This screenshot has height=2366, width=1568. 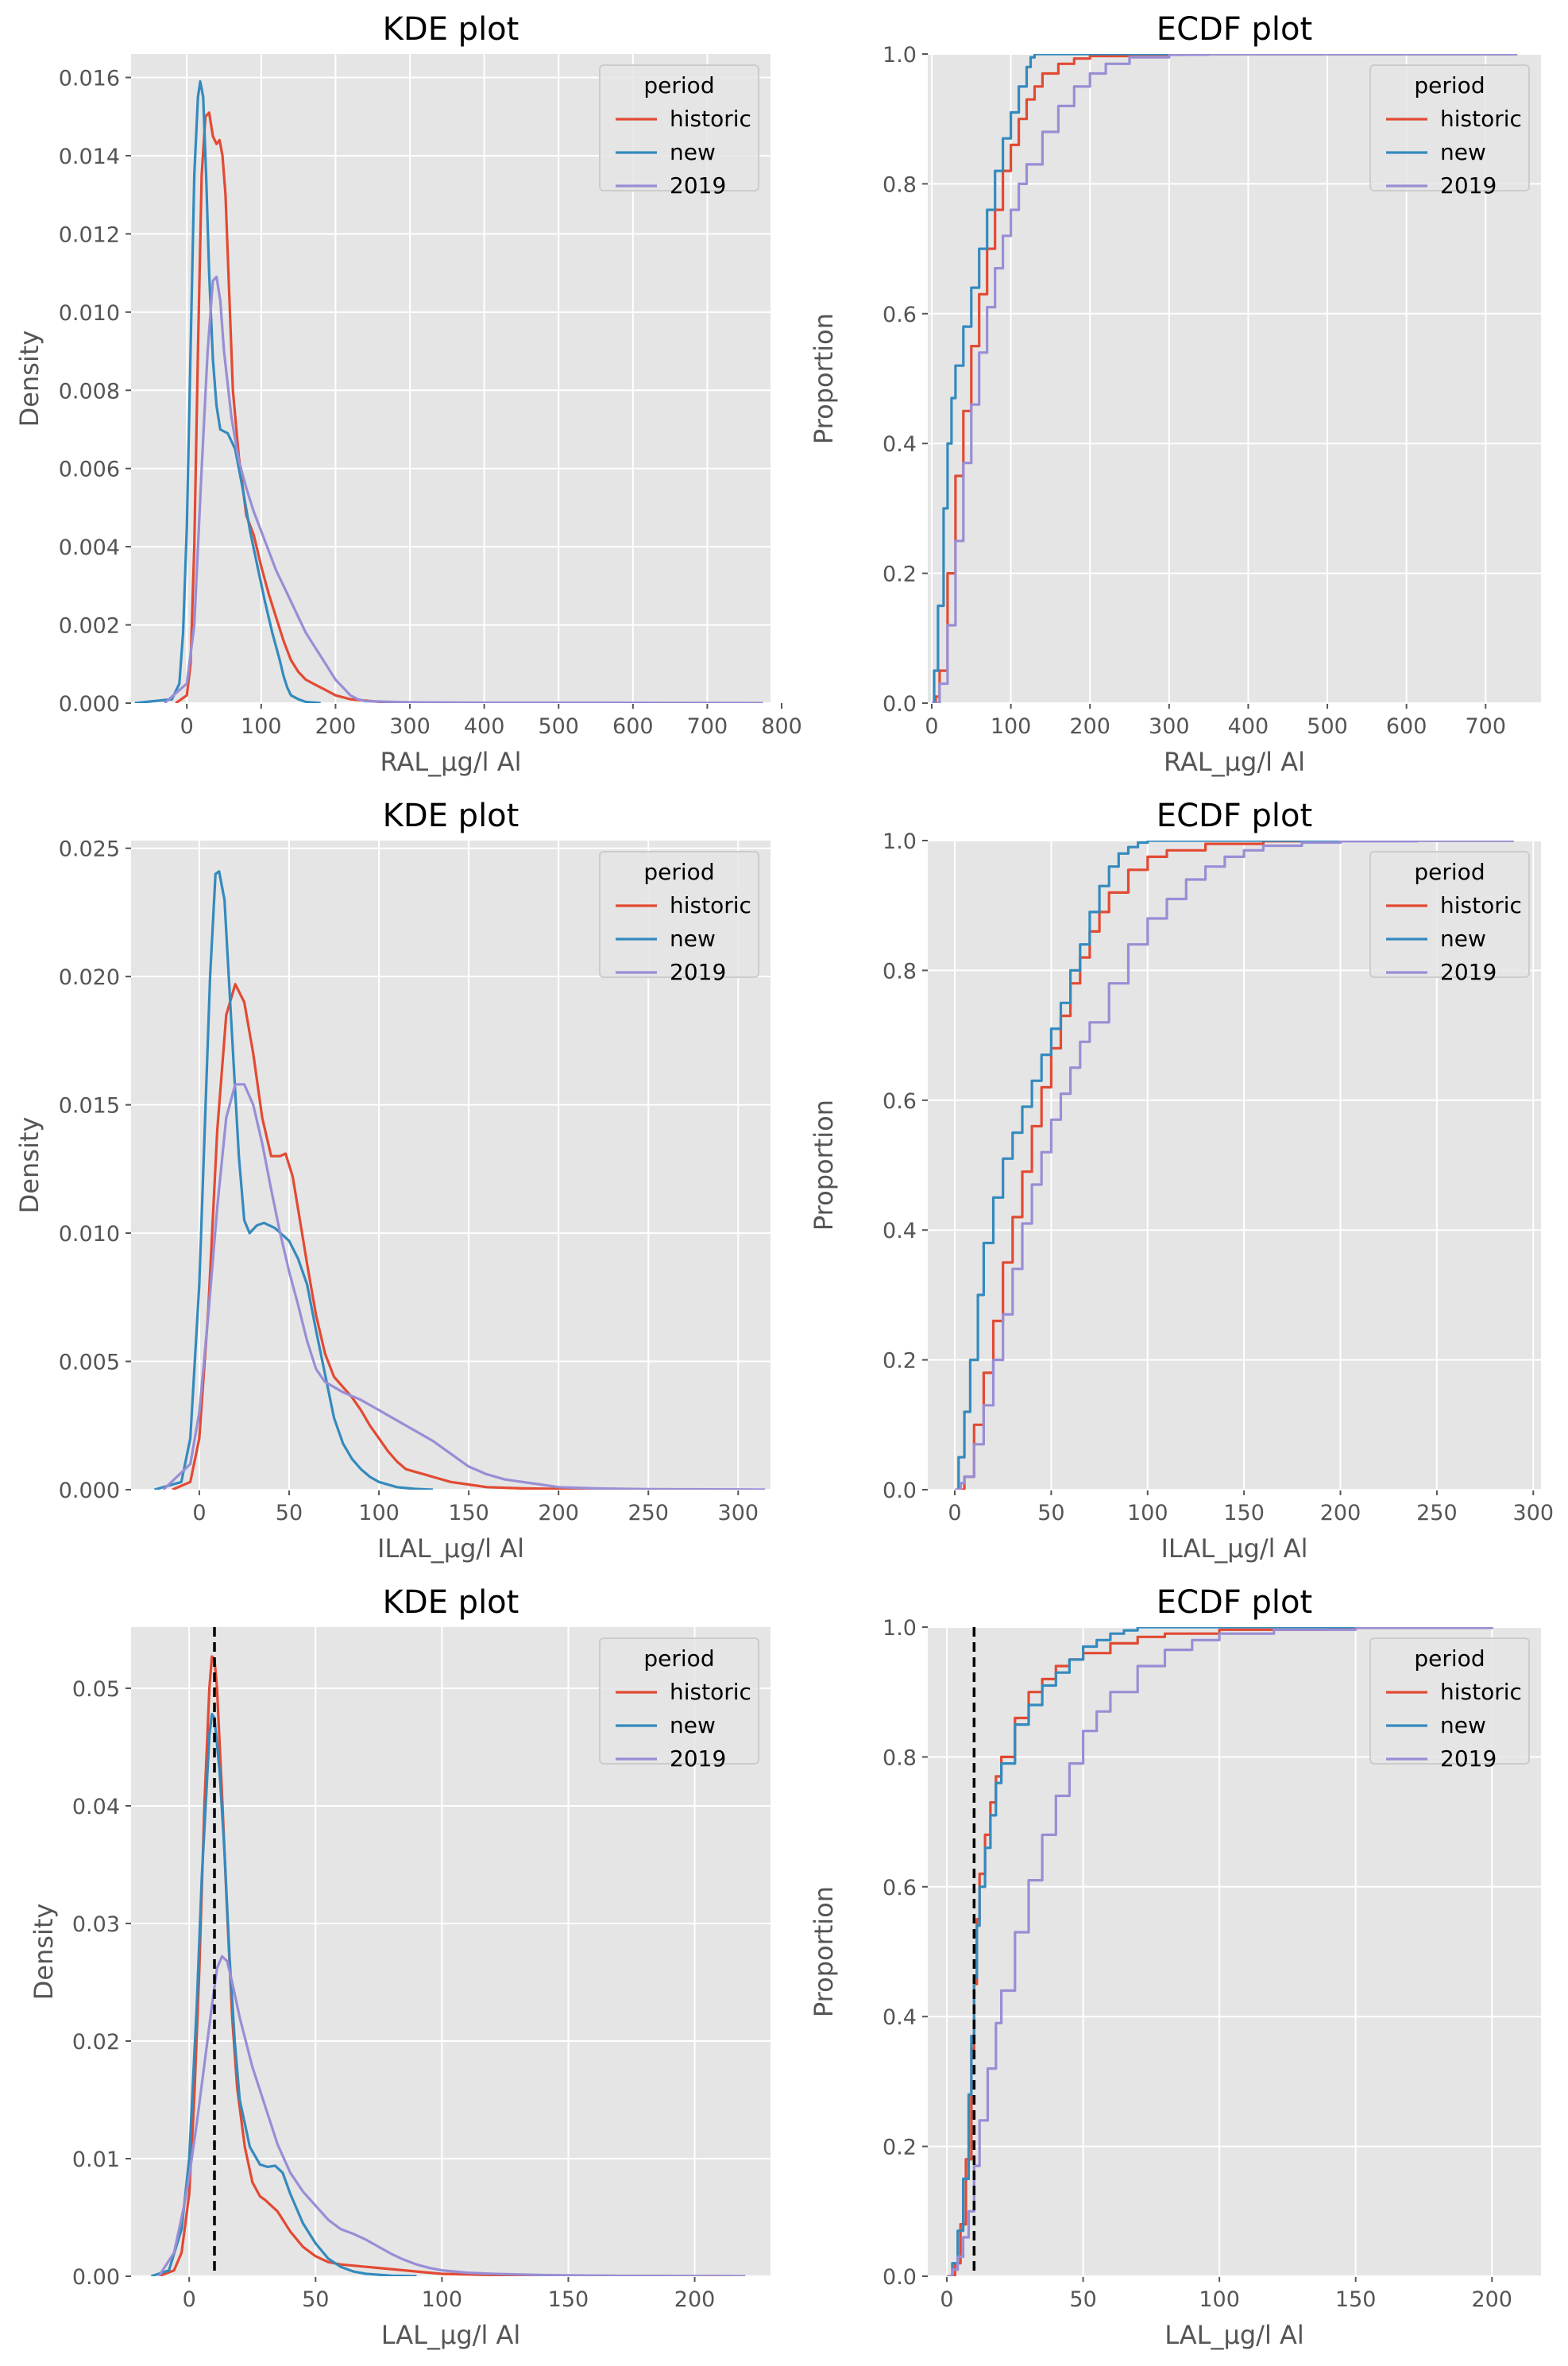 I want to click on x-tick-label: 700, so click(x=707, y=726).